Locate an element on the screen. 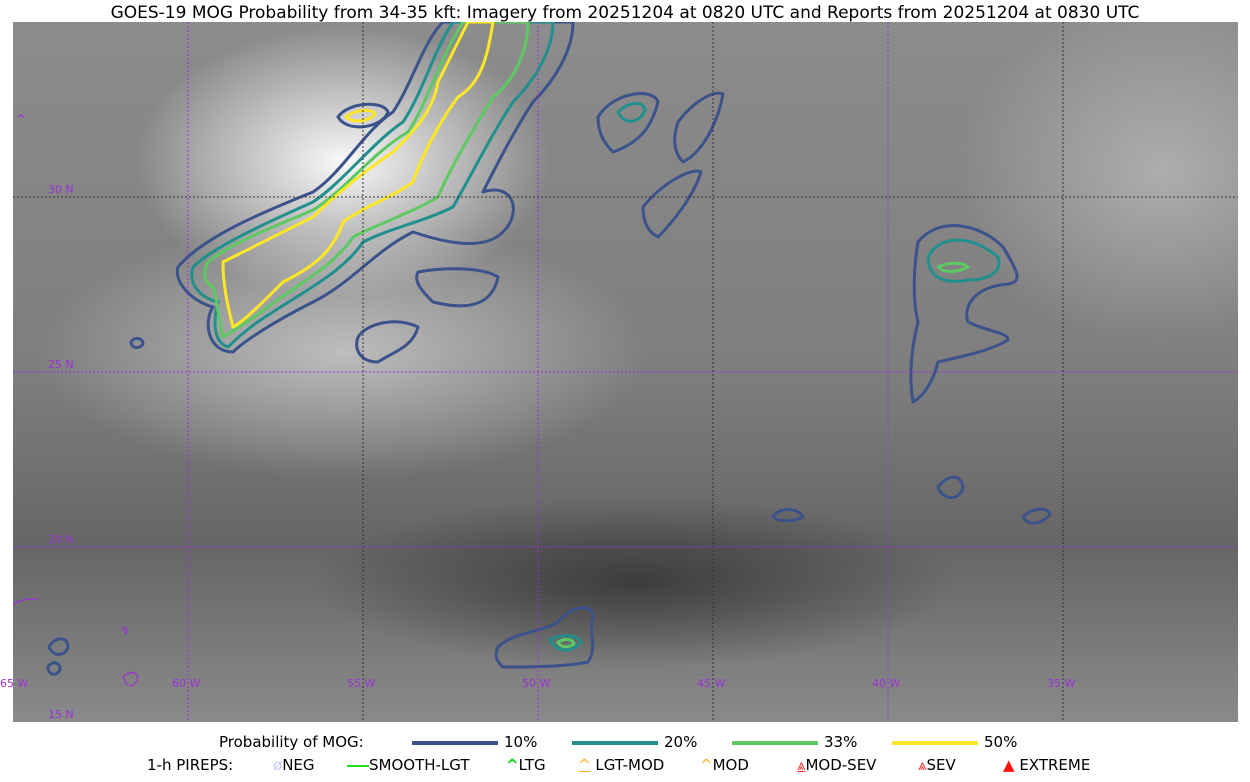 This screenshot has height=782, width=1250. double-caret-bar-icon: ⩓ is located at coordinates (801, 765).